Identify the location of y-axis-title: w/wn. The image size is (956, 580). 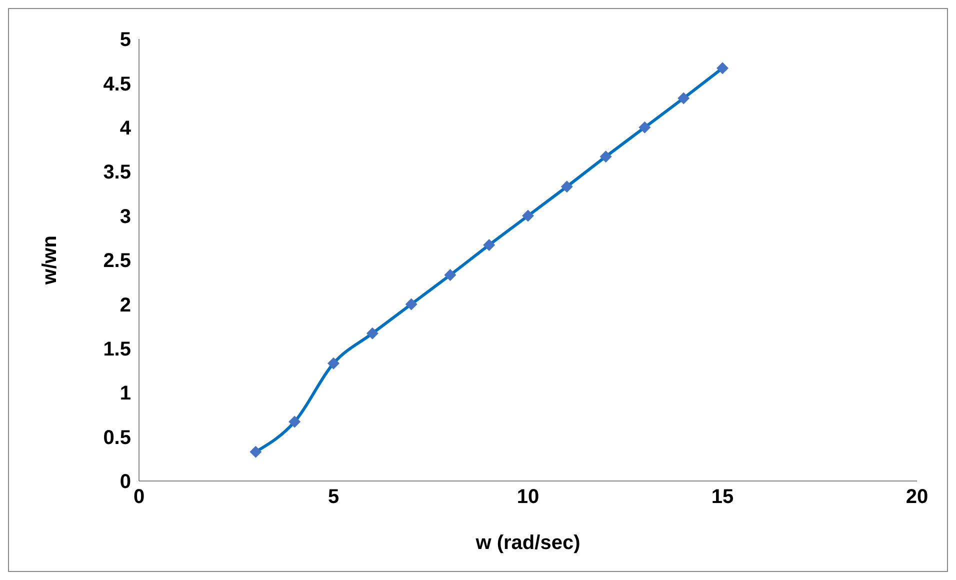
(50, 261).